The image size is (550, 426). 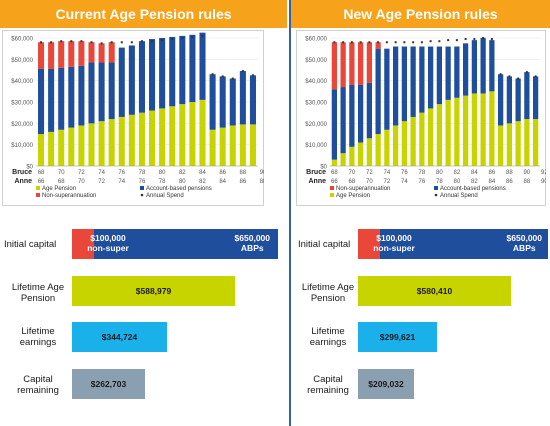 What do you see at coordinates (38, 293) in the screenshot?
I see `lifetime-pension-label: Lifetime Age Pension` at bounding box center [38, 293].